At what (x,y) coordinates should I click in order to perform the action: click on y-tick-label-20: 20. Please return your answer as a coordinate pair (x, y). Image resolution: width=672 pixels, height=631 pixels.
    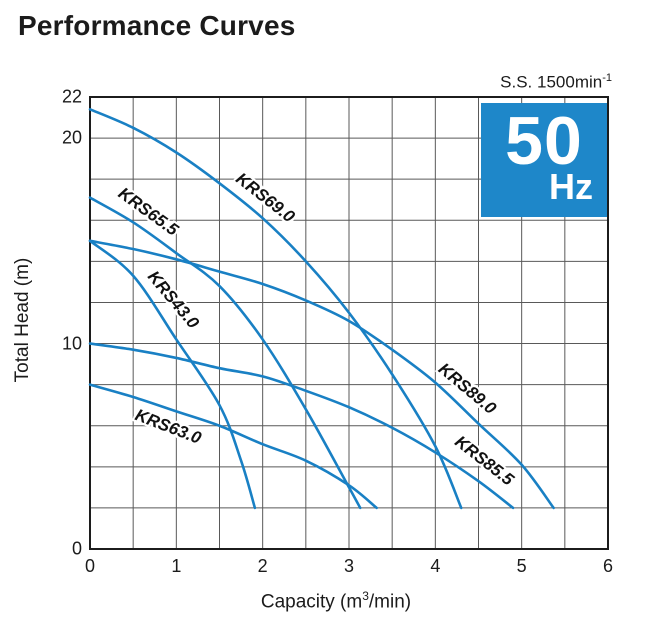
    Looking at the image, I should click on (71, 137).